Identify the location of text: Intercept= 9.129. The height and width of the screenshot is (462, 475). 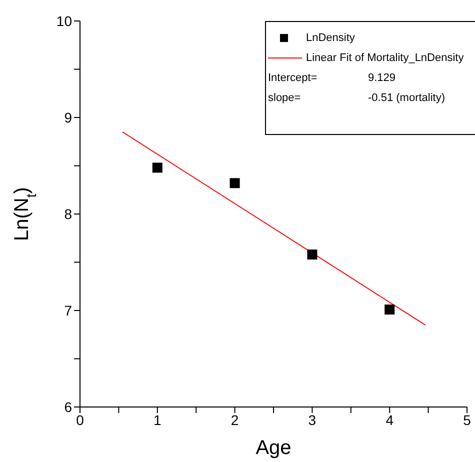
(332, 78).